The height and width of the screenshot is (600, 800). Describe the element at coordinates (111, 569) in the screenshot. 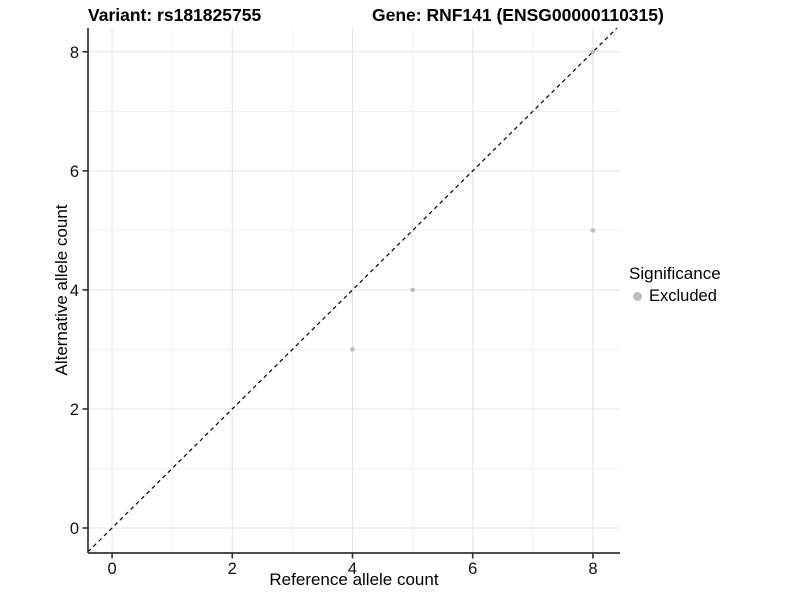

I see `x-tick-label: 0` at that location.